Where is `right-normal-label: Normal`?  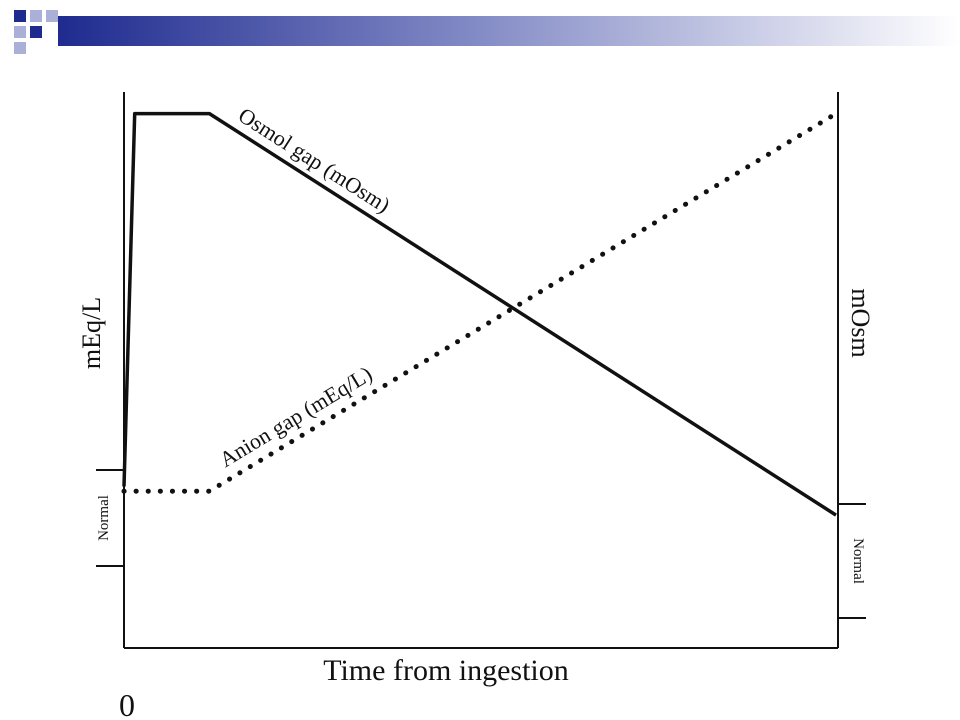 right-normal-label: Normal is located at coordinates (858, 561).